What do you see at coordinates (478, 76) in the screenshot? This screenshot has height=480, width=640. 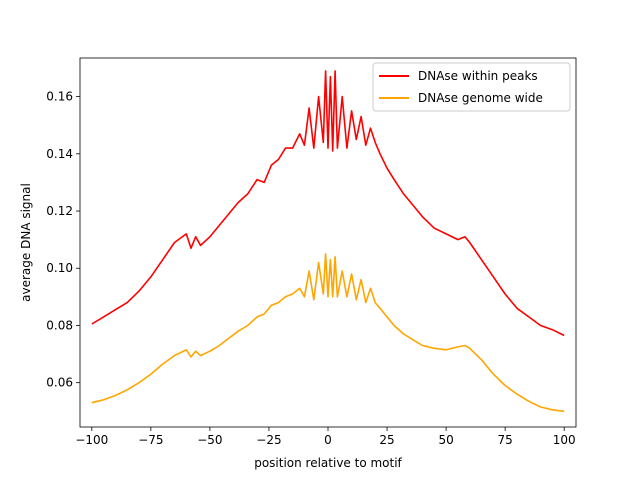 I see `legend-label-dnase-within-peaks: DNAse within peaks` at bounding box center [478, 76].